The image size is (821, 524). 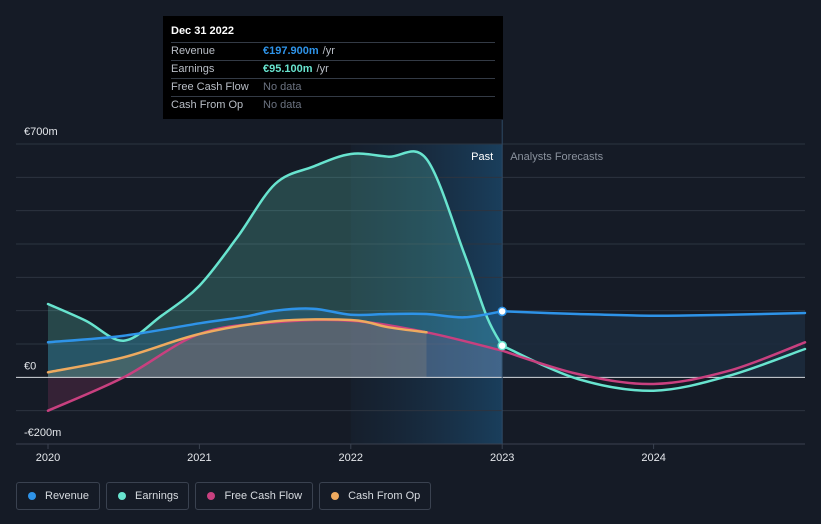 I want to click on series-line-cash-from-op, so click(x=237, y=346).